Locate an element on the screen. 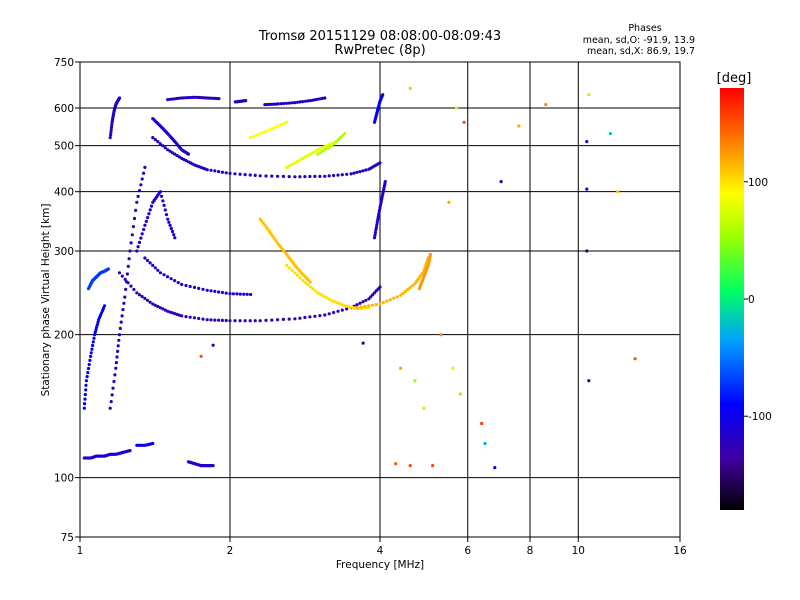  x-axis-label: Frequency [MHz] is located at coordinates (380, 565).